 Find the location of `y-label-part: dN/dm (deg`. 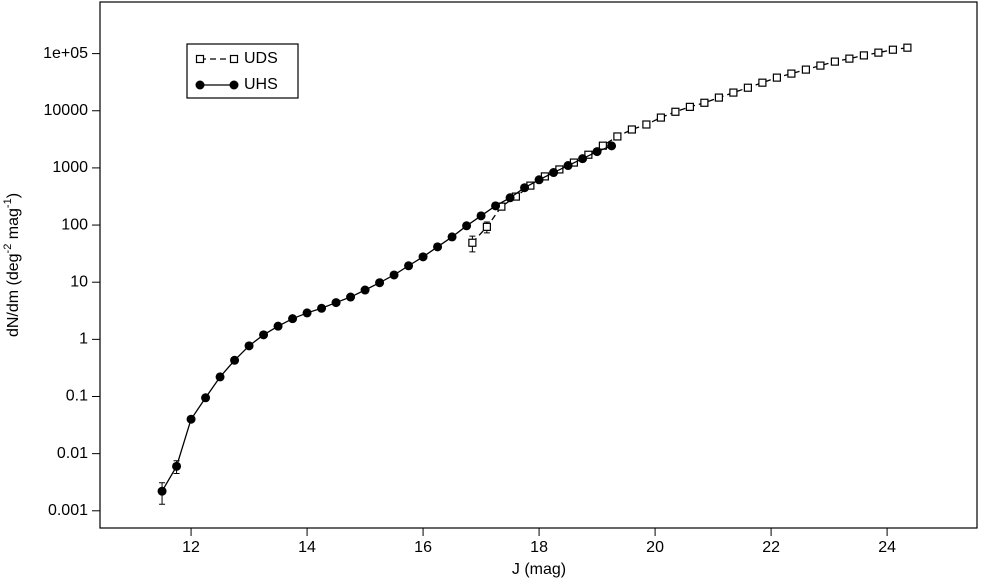

y-label-part: dN/dm (deg is located at coordinates (13, 295).